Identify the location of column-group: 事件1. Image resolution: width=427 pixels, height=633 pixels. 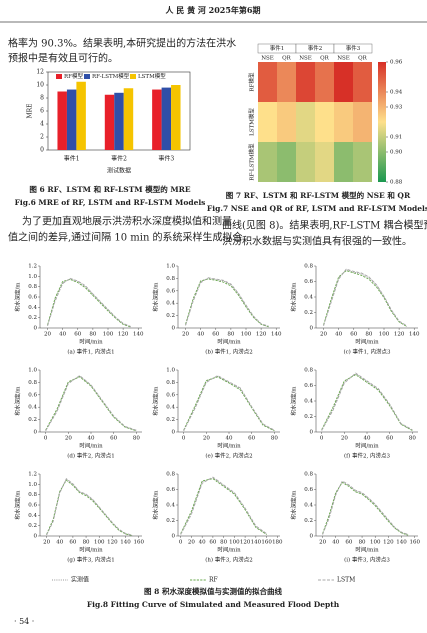
(277, 48).